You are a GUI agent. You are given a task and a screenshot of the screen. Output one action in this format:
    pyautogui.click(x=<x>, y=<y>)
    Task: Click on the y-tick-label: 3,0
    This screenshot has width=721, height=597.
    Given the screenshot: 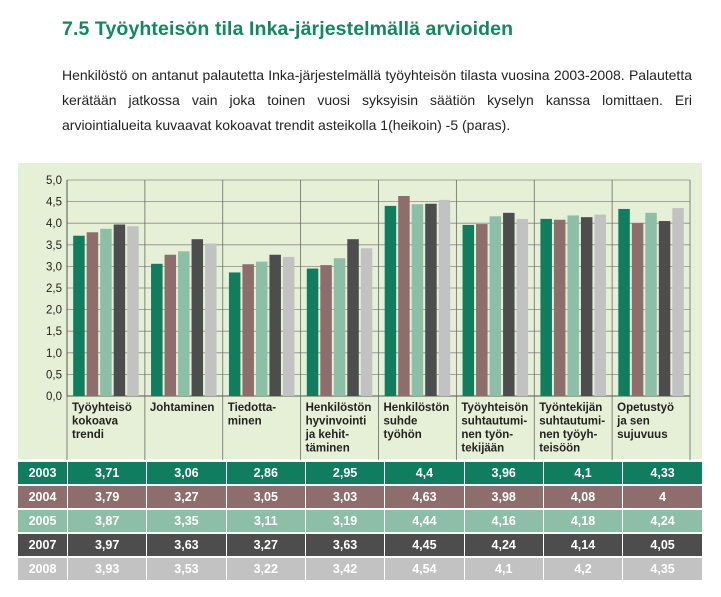 What is the action you would take?
    pyautogui.click(x=54, y=267)
    